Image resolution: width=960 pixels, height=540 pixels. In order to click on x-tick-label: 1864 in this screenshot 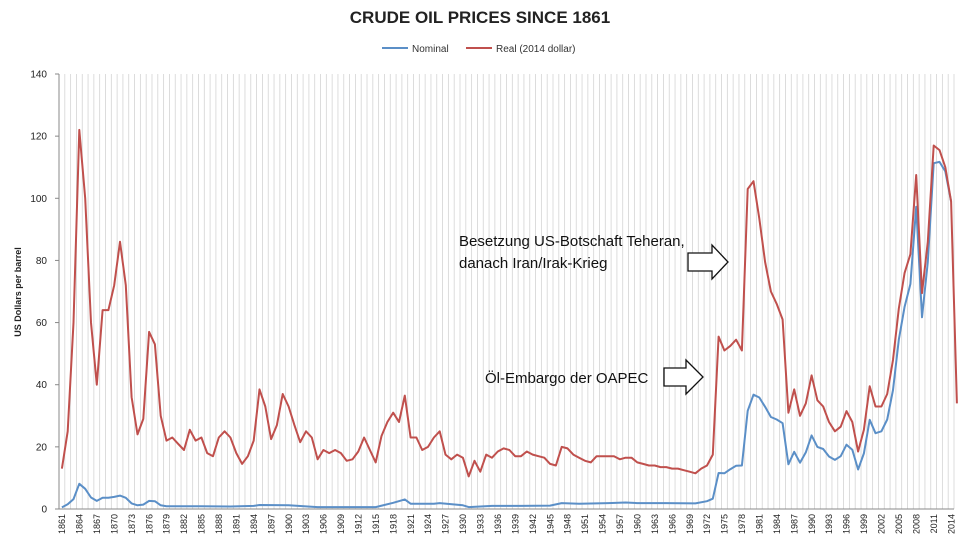, I will do `click(80, 524)`.